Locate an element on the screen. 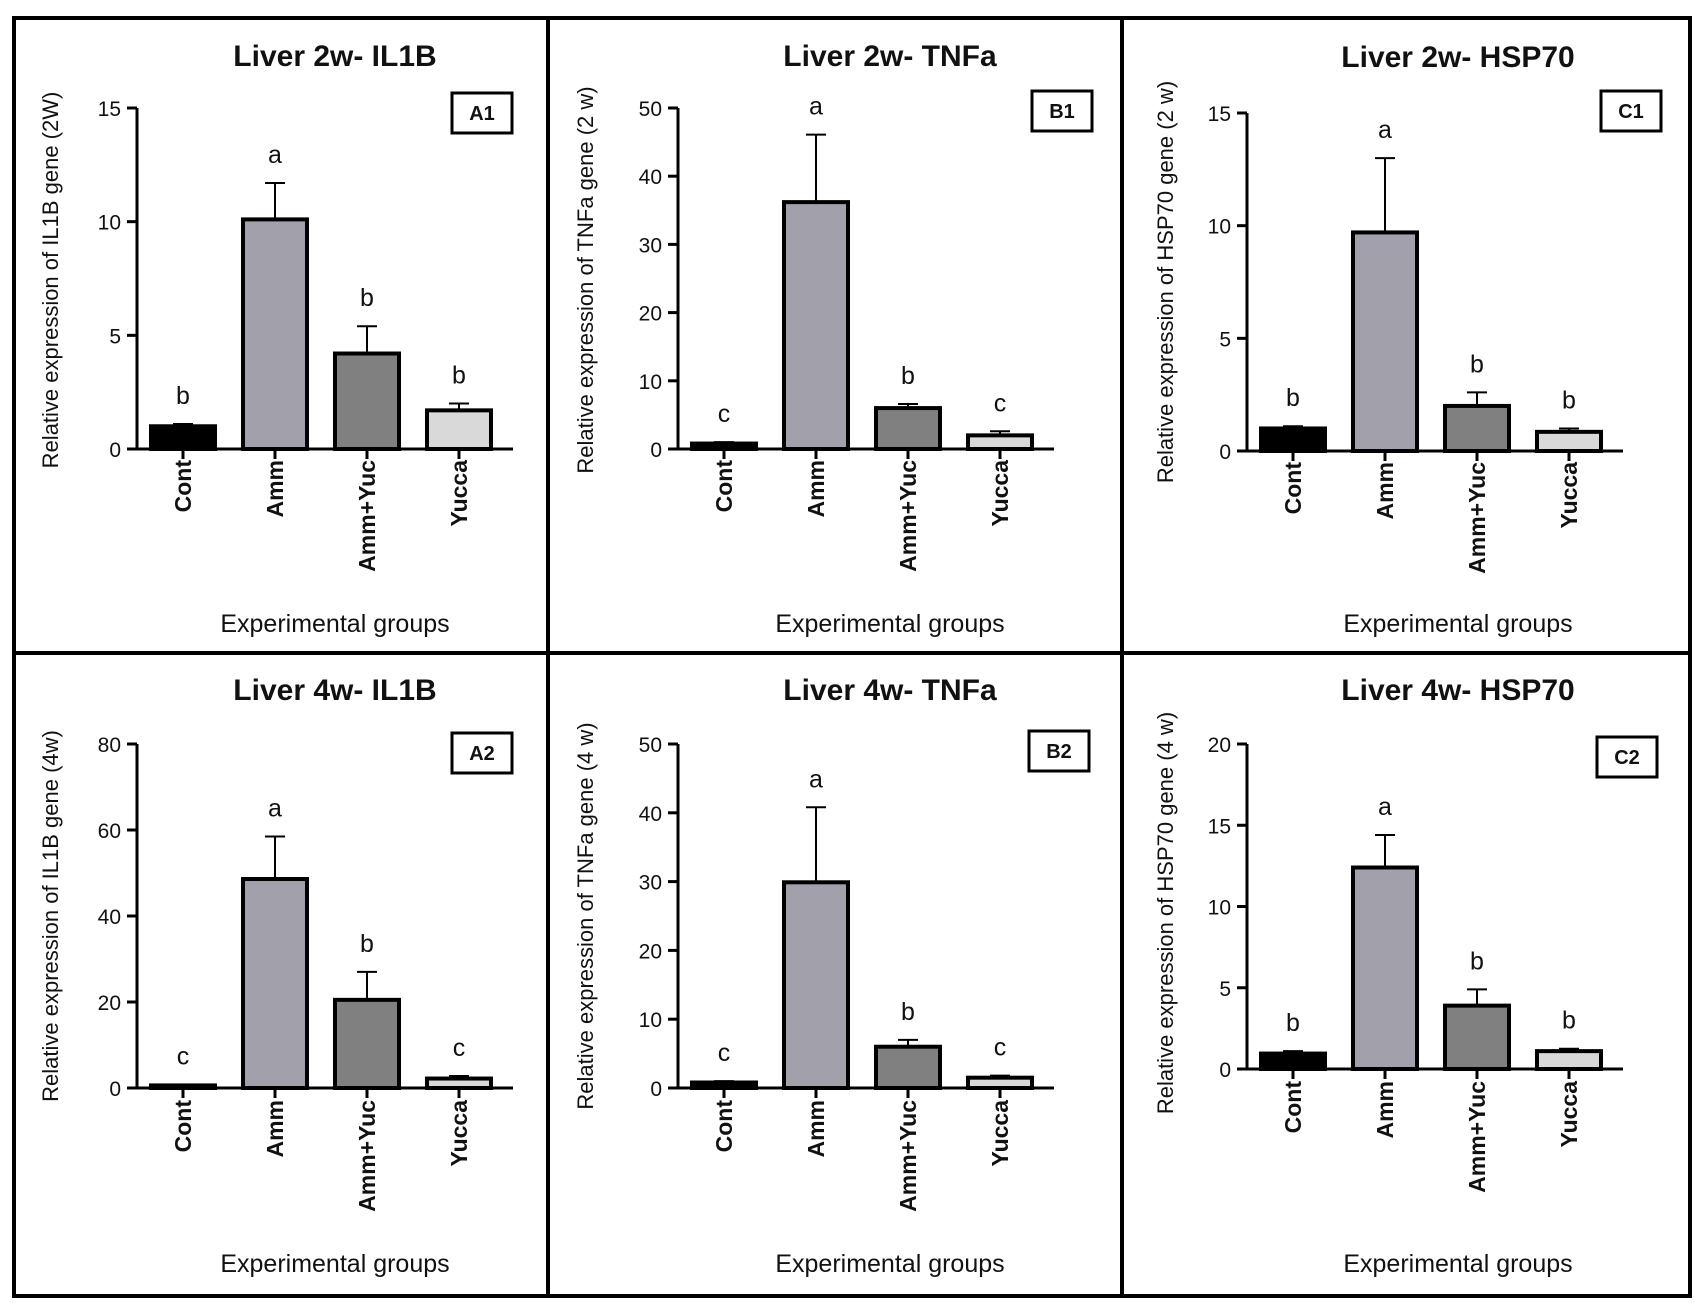  panel-label: C1 is located at coordinates (1631, 112).